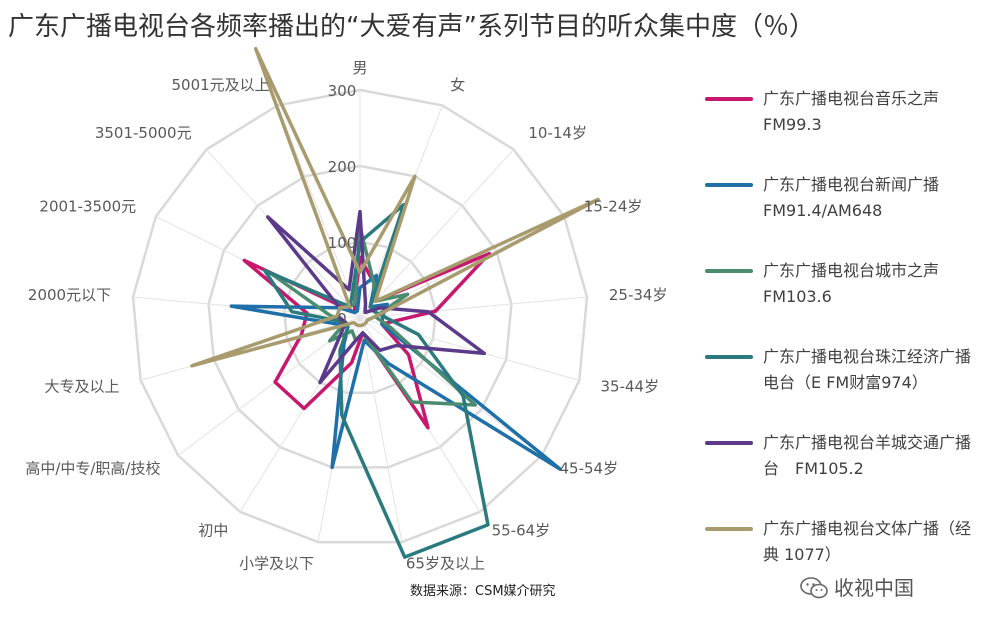  What do you see at coordinates (276, 564) in the screenshot?
I see `category-label: 小学及以下` at bounding box center [276, 564].